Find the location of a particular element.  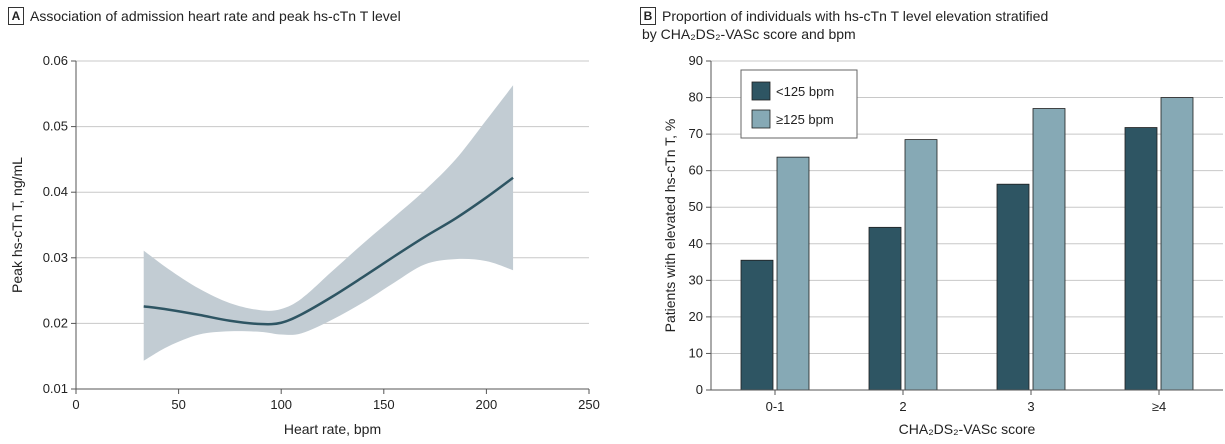

chart-a-y-ticks: 0.01 0.02 0.03 0.04 0.05 0.06 is located at coordinates (59, 224).